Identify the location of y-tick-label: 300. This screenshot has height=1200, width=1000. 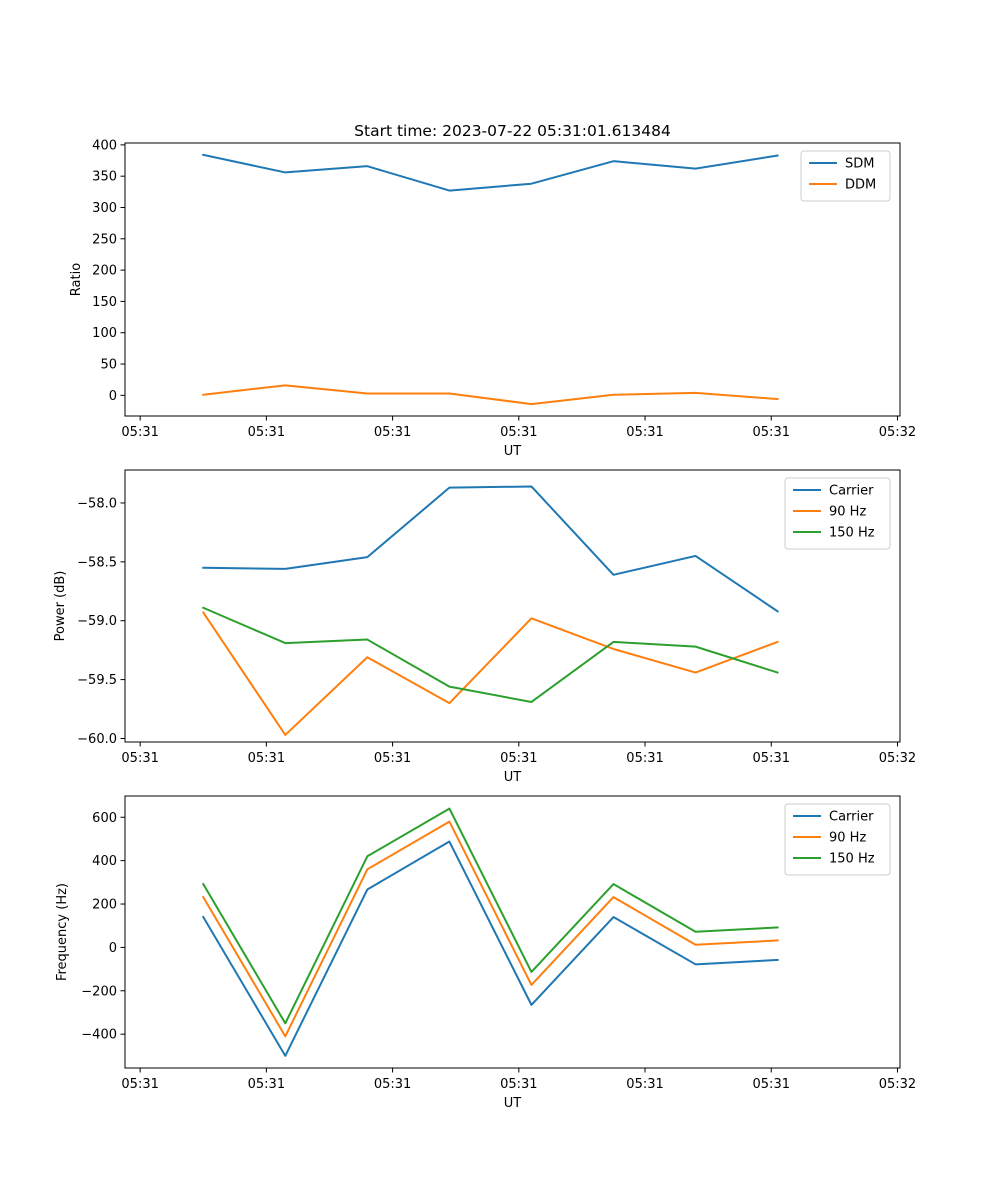
(104, 208).